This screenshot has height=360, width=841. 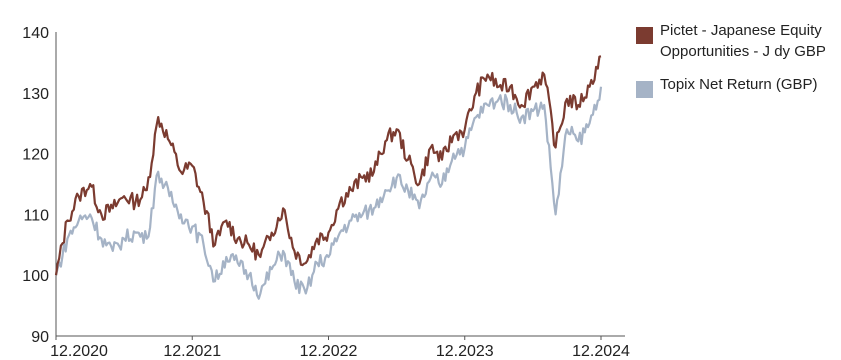 What do you see at coordinates (35, 155) in the screenshot?
I see `y-tick-label: 120` at bounding box center [35, 155].